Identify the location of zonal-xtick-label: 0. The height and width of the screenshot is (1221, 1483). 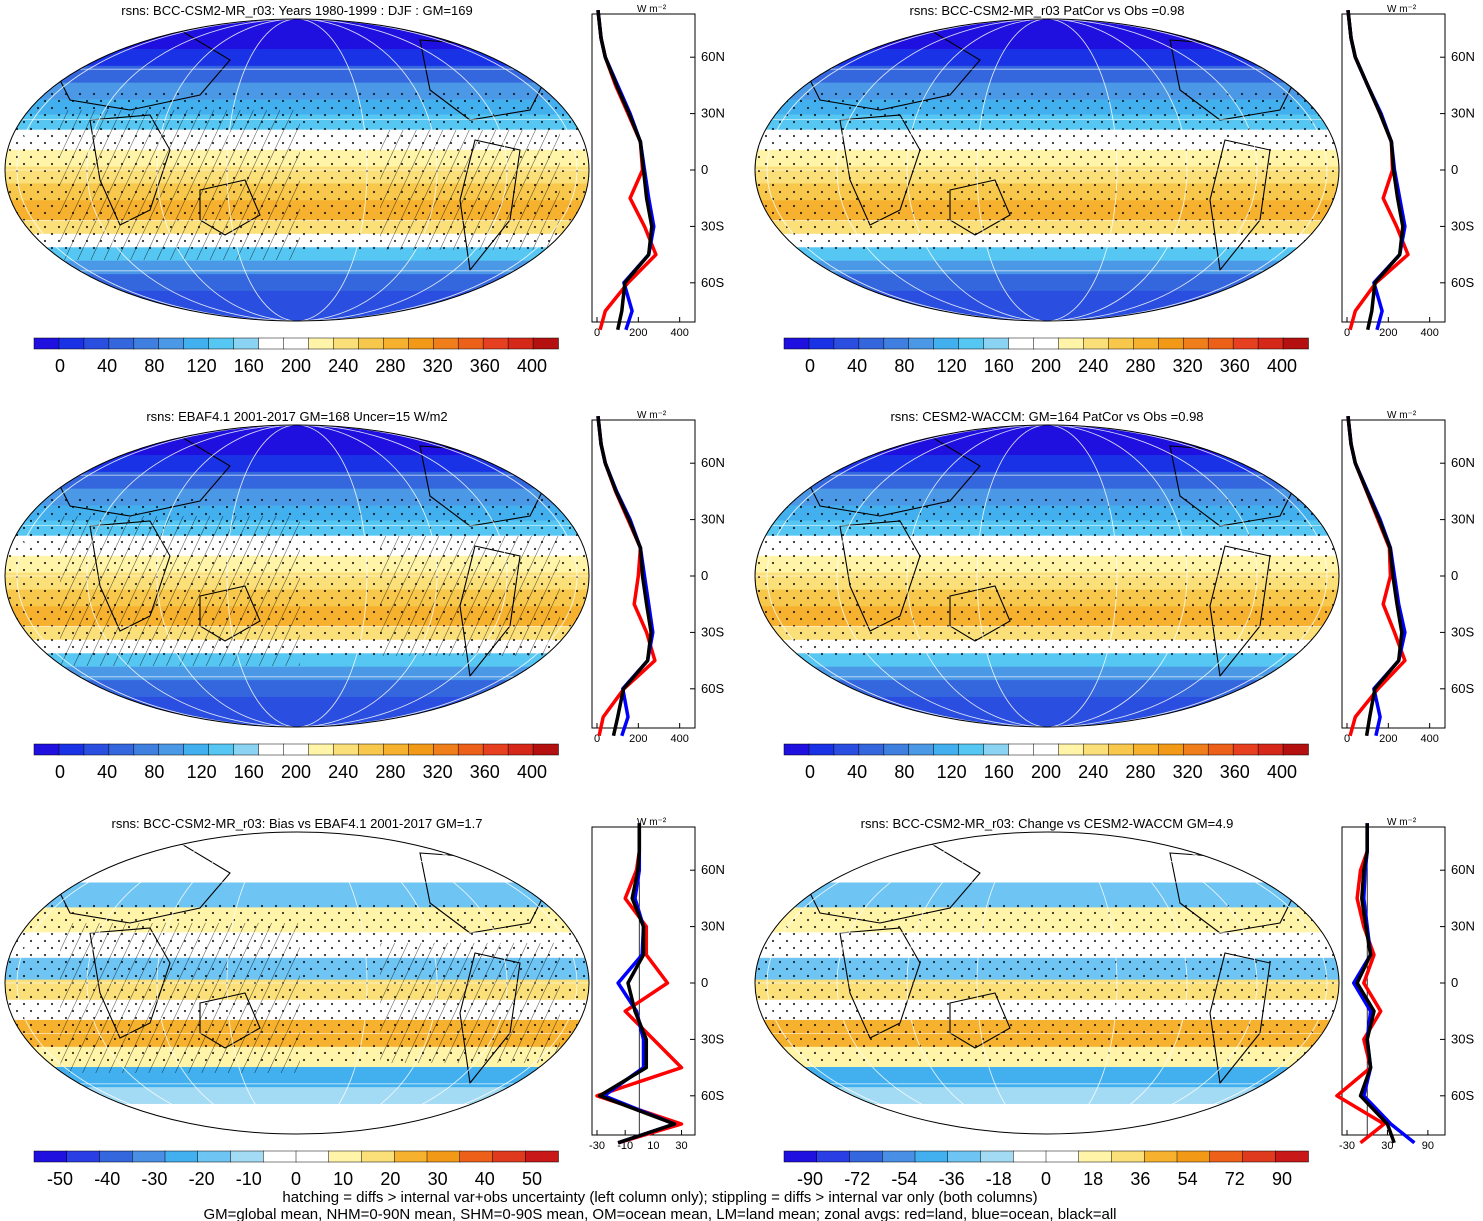
(597, 739).